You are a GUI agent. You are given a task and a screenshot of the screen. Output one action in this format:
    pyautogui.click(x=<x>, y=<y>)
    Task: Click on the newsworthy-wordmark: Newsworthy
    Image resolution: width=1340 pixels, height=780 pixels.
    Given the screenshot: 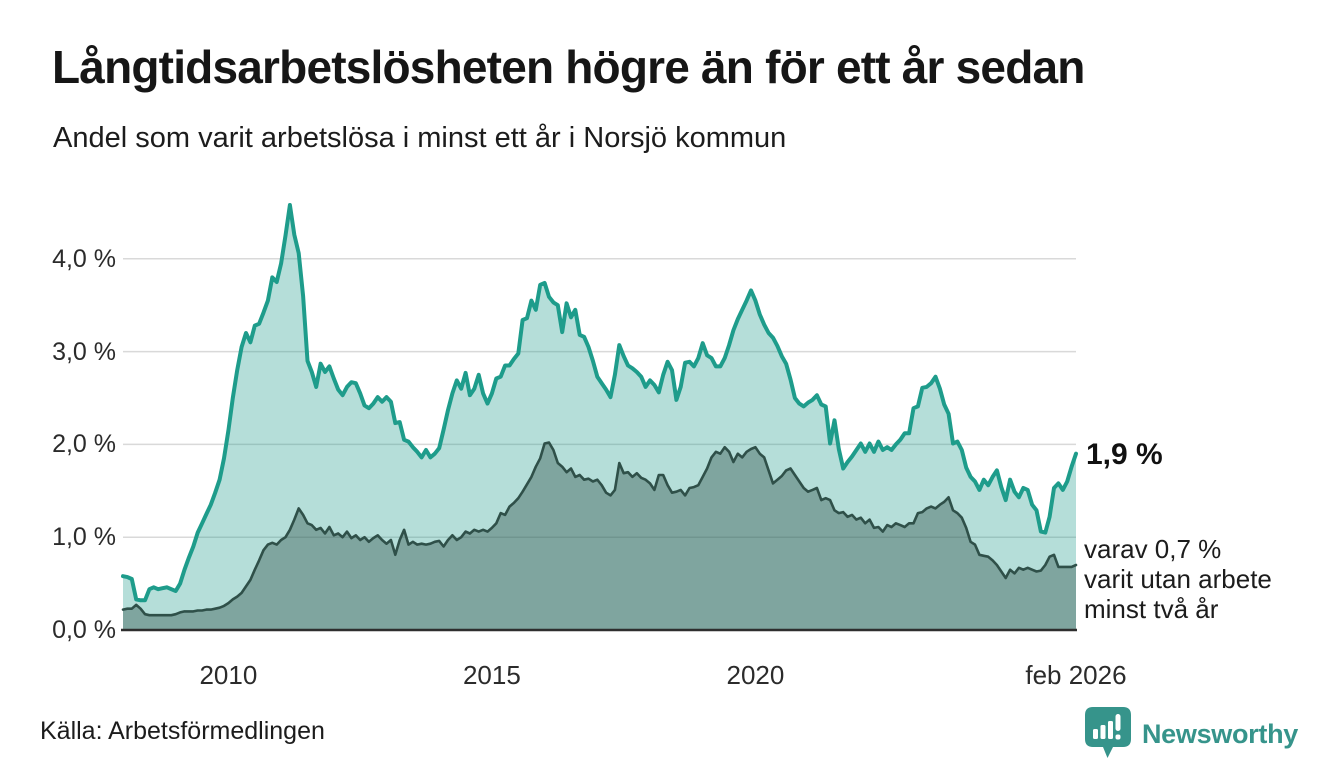 What is the action you would take?
    pyautogui.click(x=1219, y=733)
    